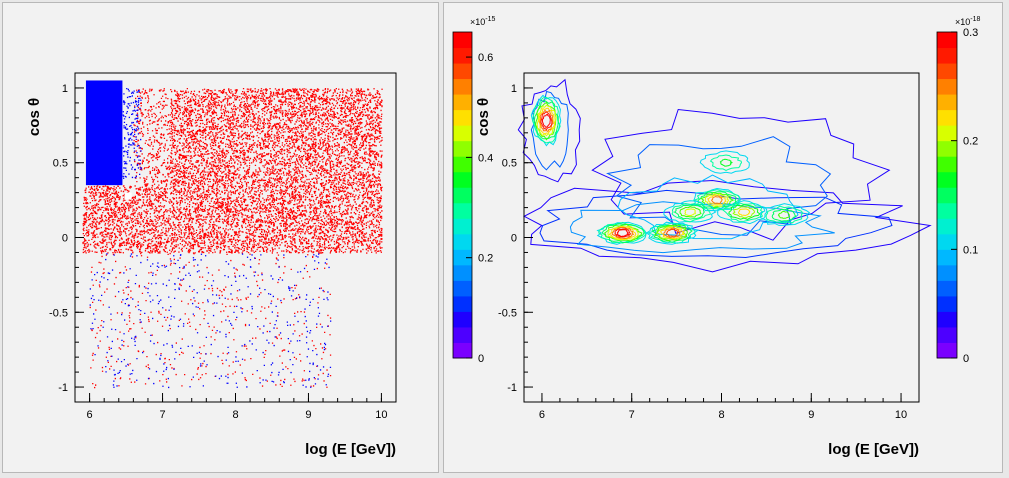 The image size is (1009, 478). What do you see at coordinates (63, 388) in the screenshot?
I see `left-ytick-label: -1` at bounding box center [63, 388].